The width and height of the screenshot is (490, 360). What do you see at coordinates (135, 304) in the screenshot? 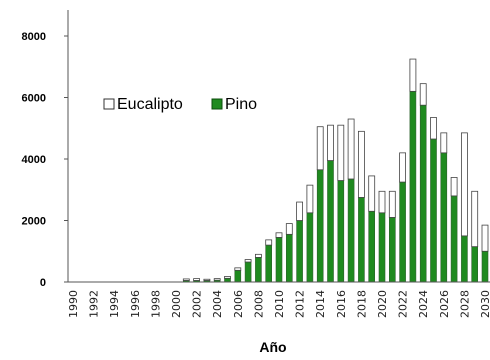
I see `x-tick-label: 1996` at bounding box center [135, 304].